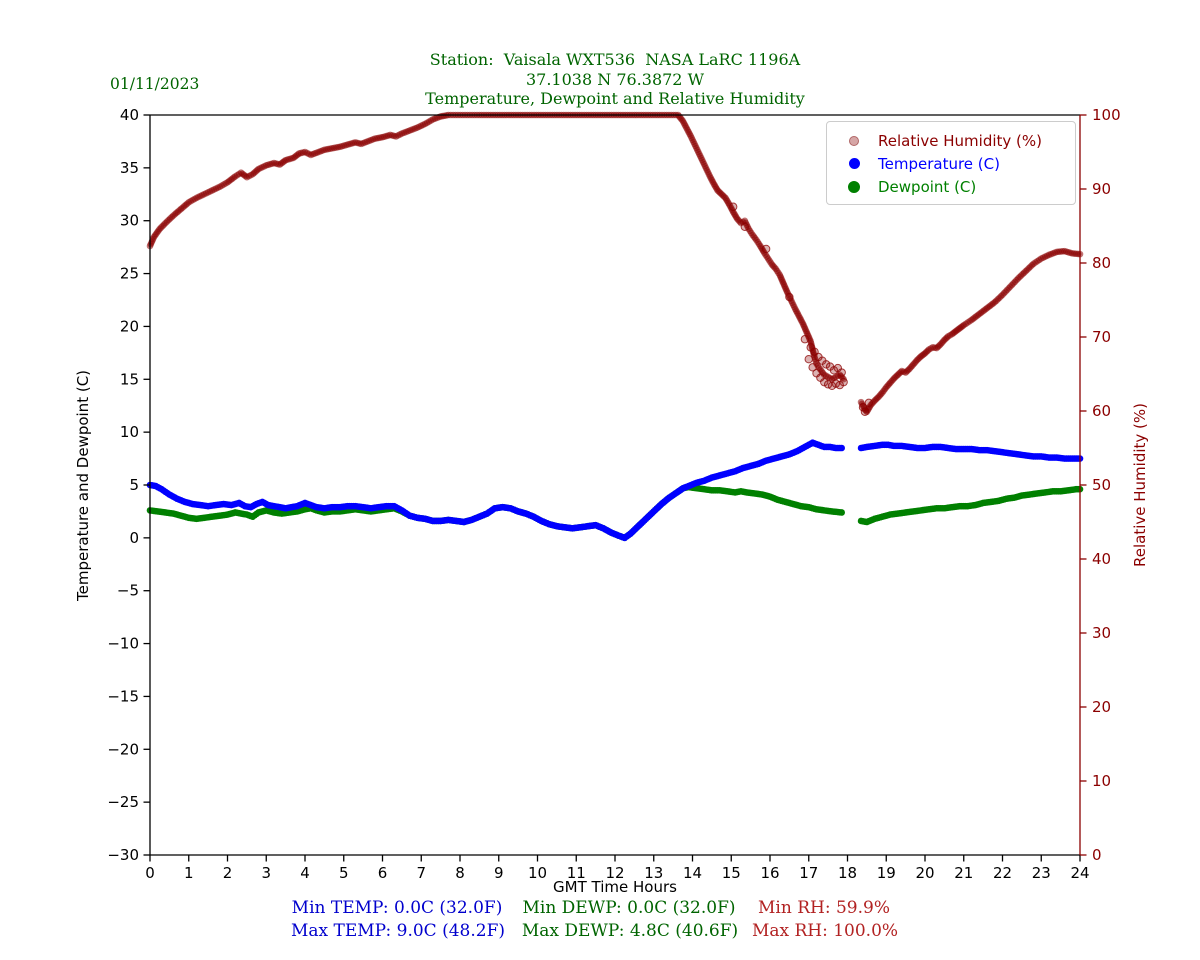  I want to click on svg-text: 50, so click(1101, 485).